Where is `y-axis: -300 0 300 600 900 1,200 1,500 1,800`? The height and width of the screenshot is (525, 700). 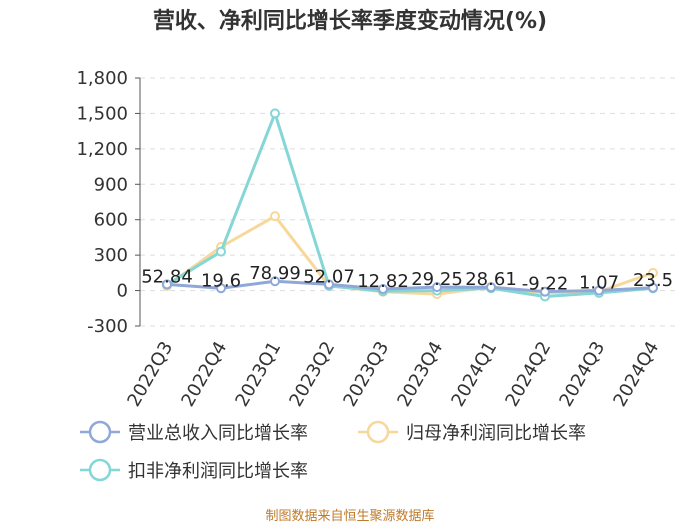
y-axis: -300 0 300 600 900 1,200 1,500 1,800 is located at coordinates (108, 202).